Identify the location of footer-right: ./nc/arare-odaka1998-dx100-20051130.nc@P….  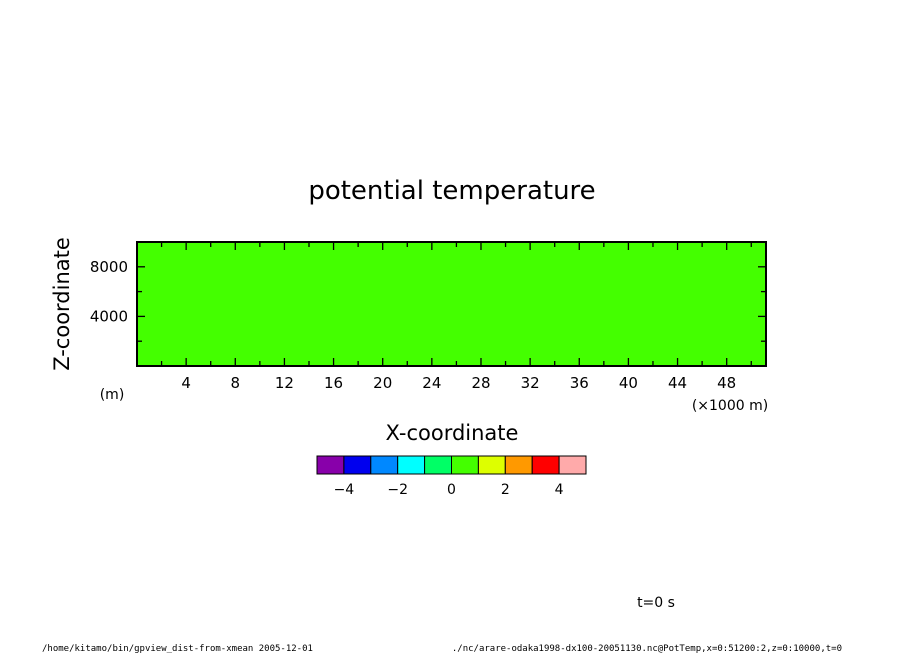
(647, 649).